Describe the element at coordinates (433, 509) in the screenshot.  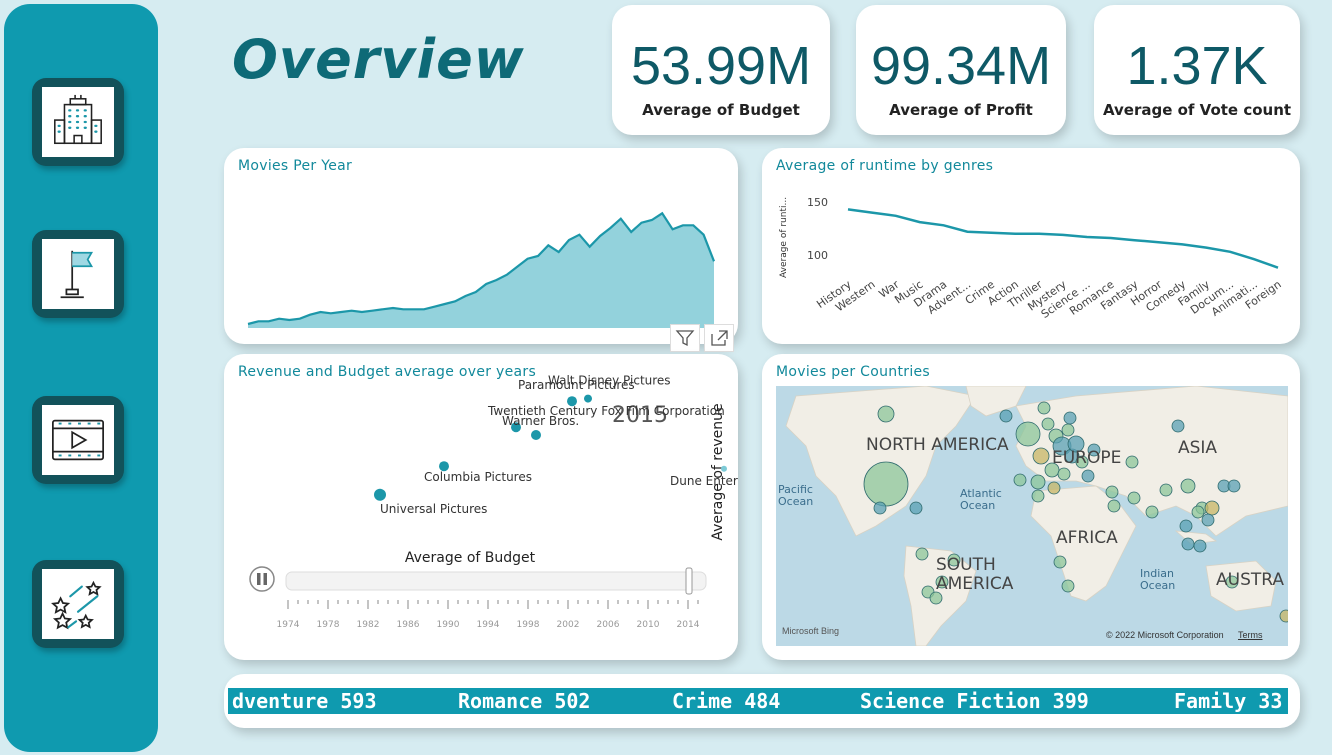
I see `point-label: Universal Pictures` at that location.